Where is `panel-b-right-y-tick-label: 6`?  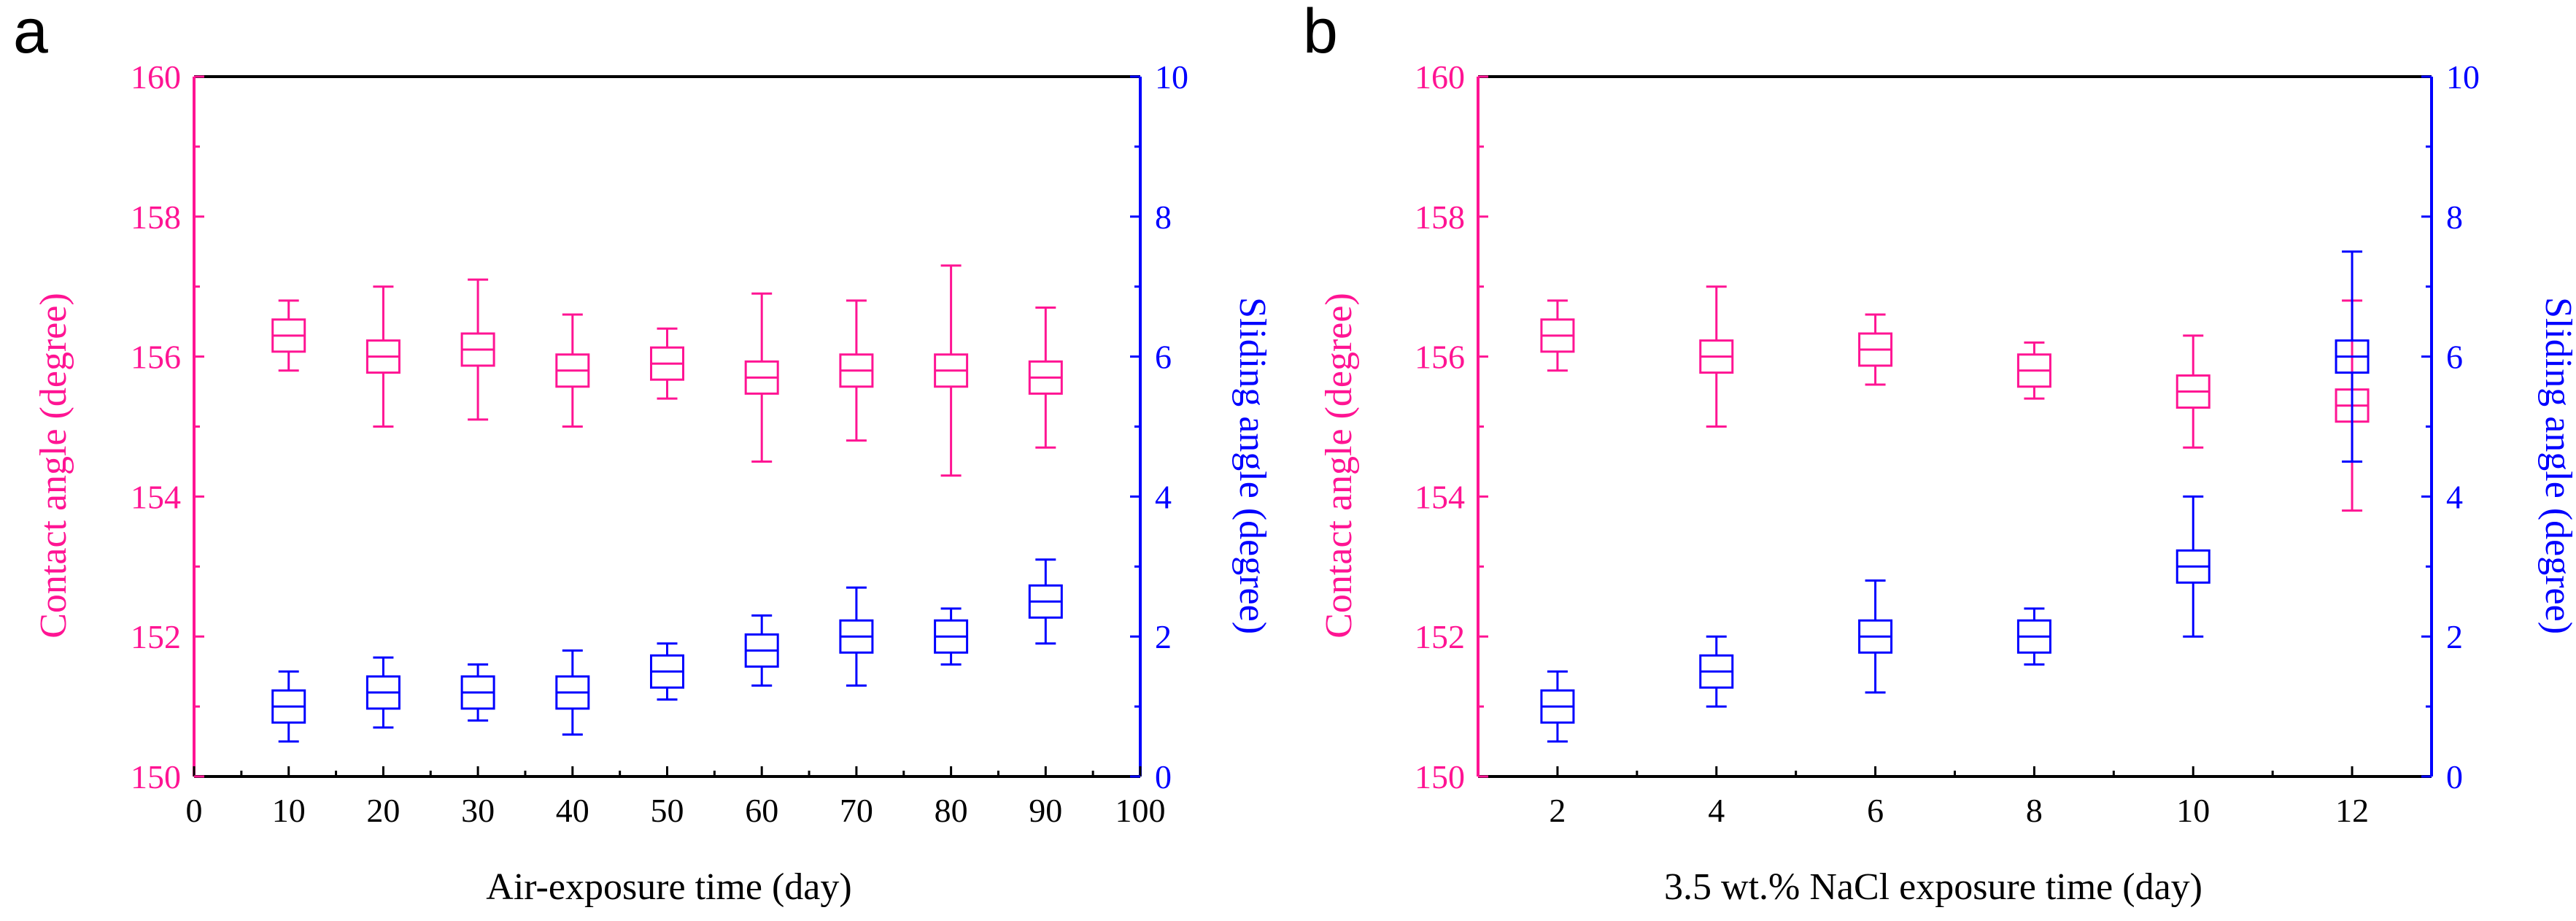 panel-b-right-y-tick-label: 6 is located at coordinates (2454, 357).